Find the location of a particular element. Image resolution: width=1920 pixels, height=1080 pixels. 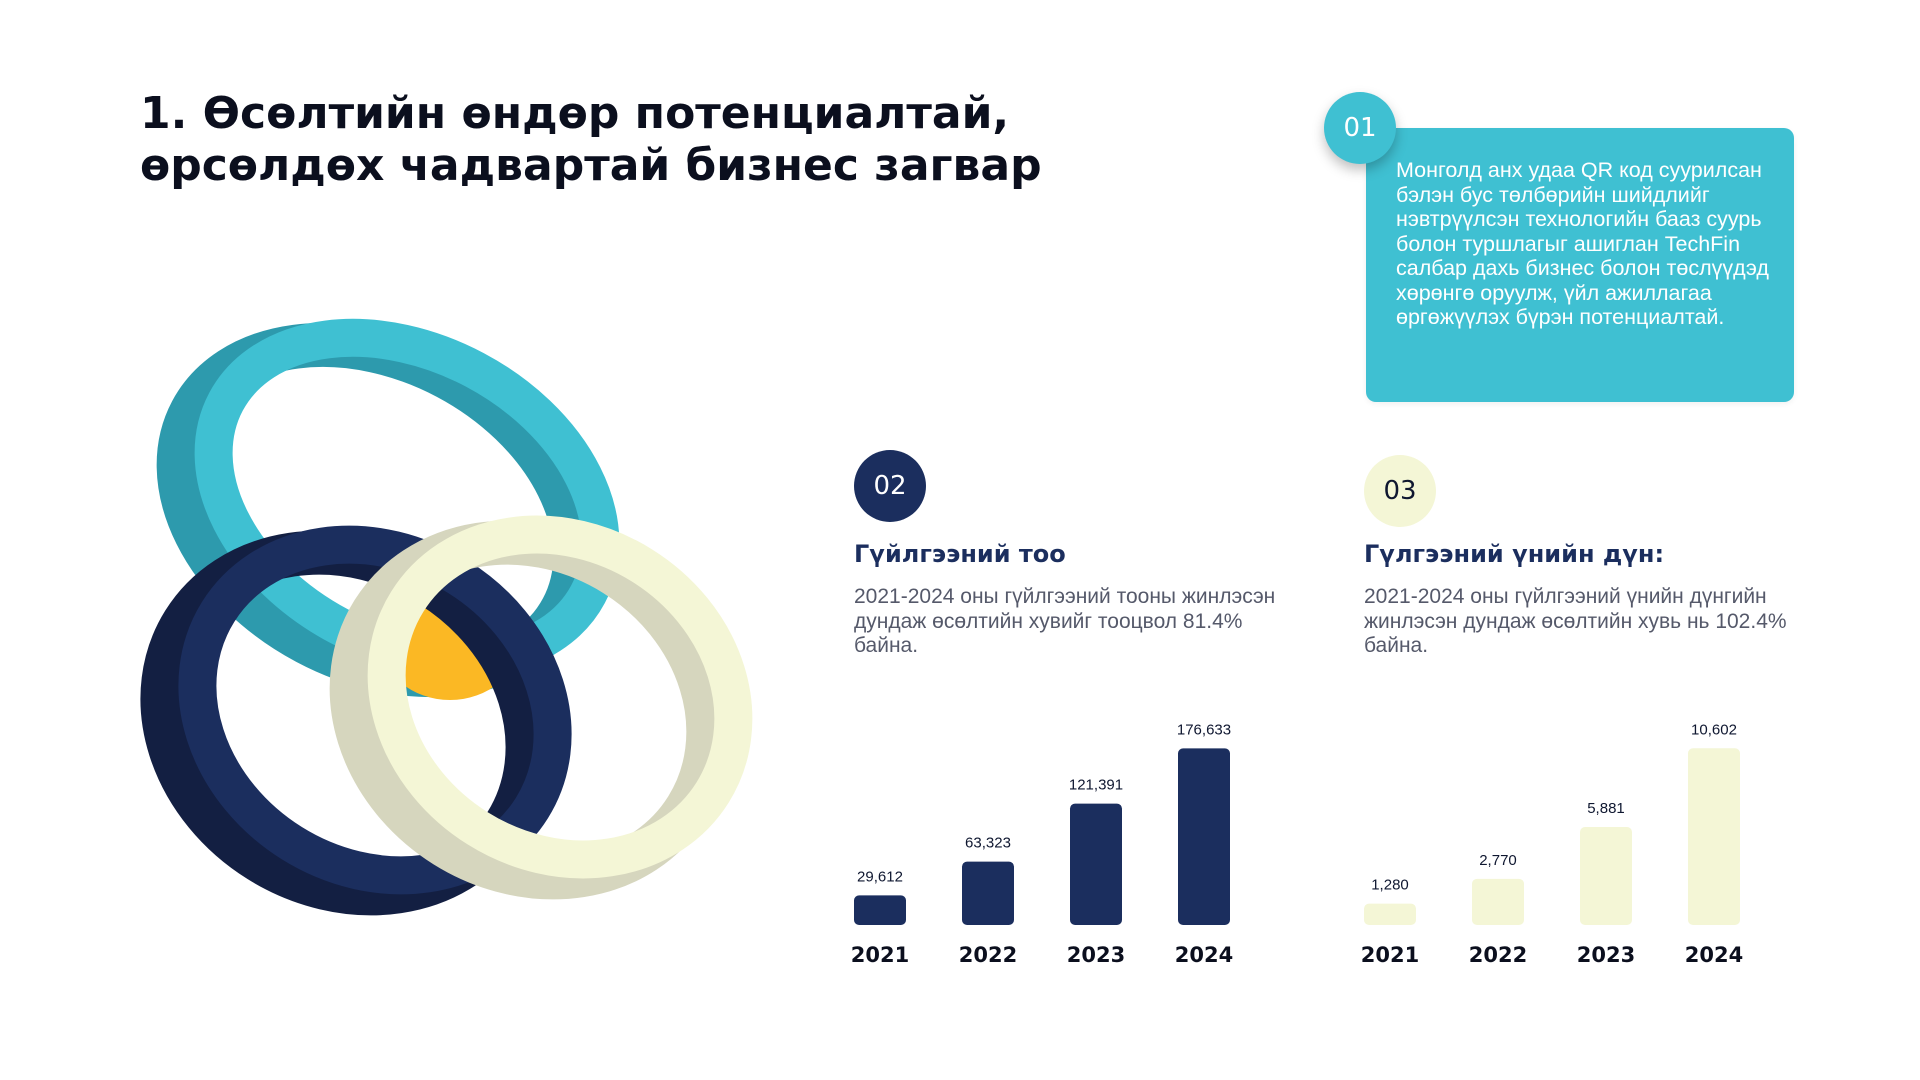

transaction-value-bar-chart: 1,280 2021 2,770 2022 5,881 2023 10,602 2024 is located at coordinates (1552, 844).